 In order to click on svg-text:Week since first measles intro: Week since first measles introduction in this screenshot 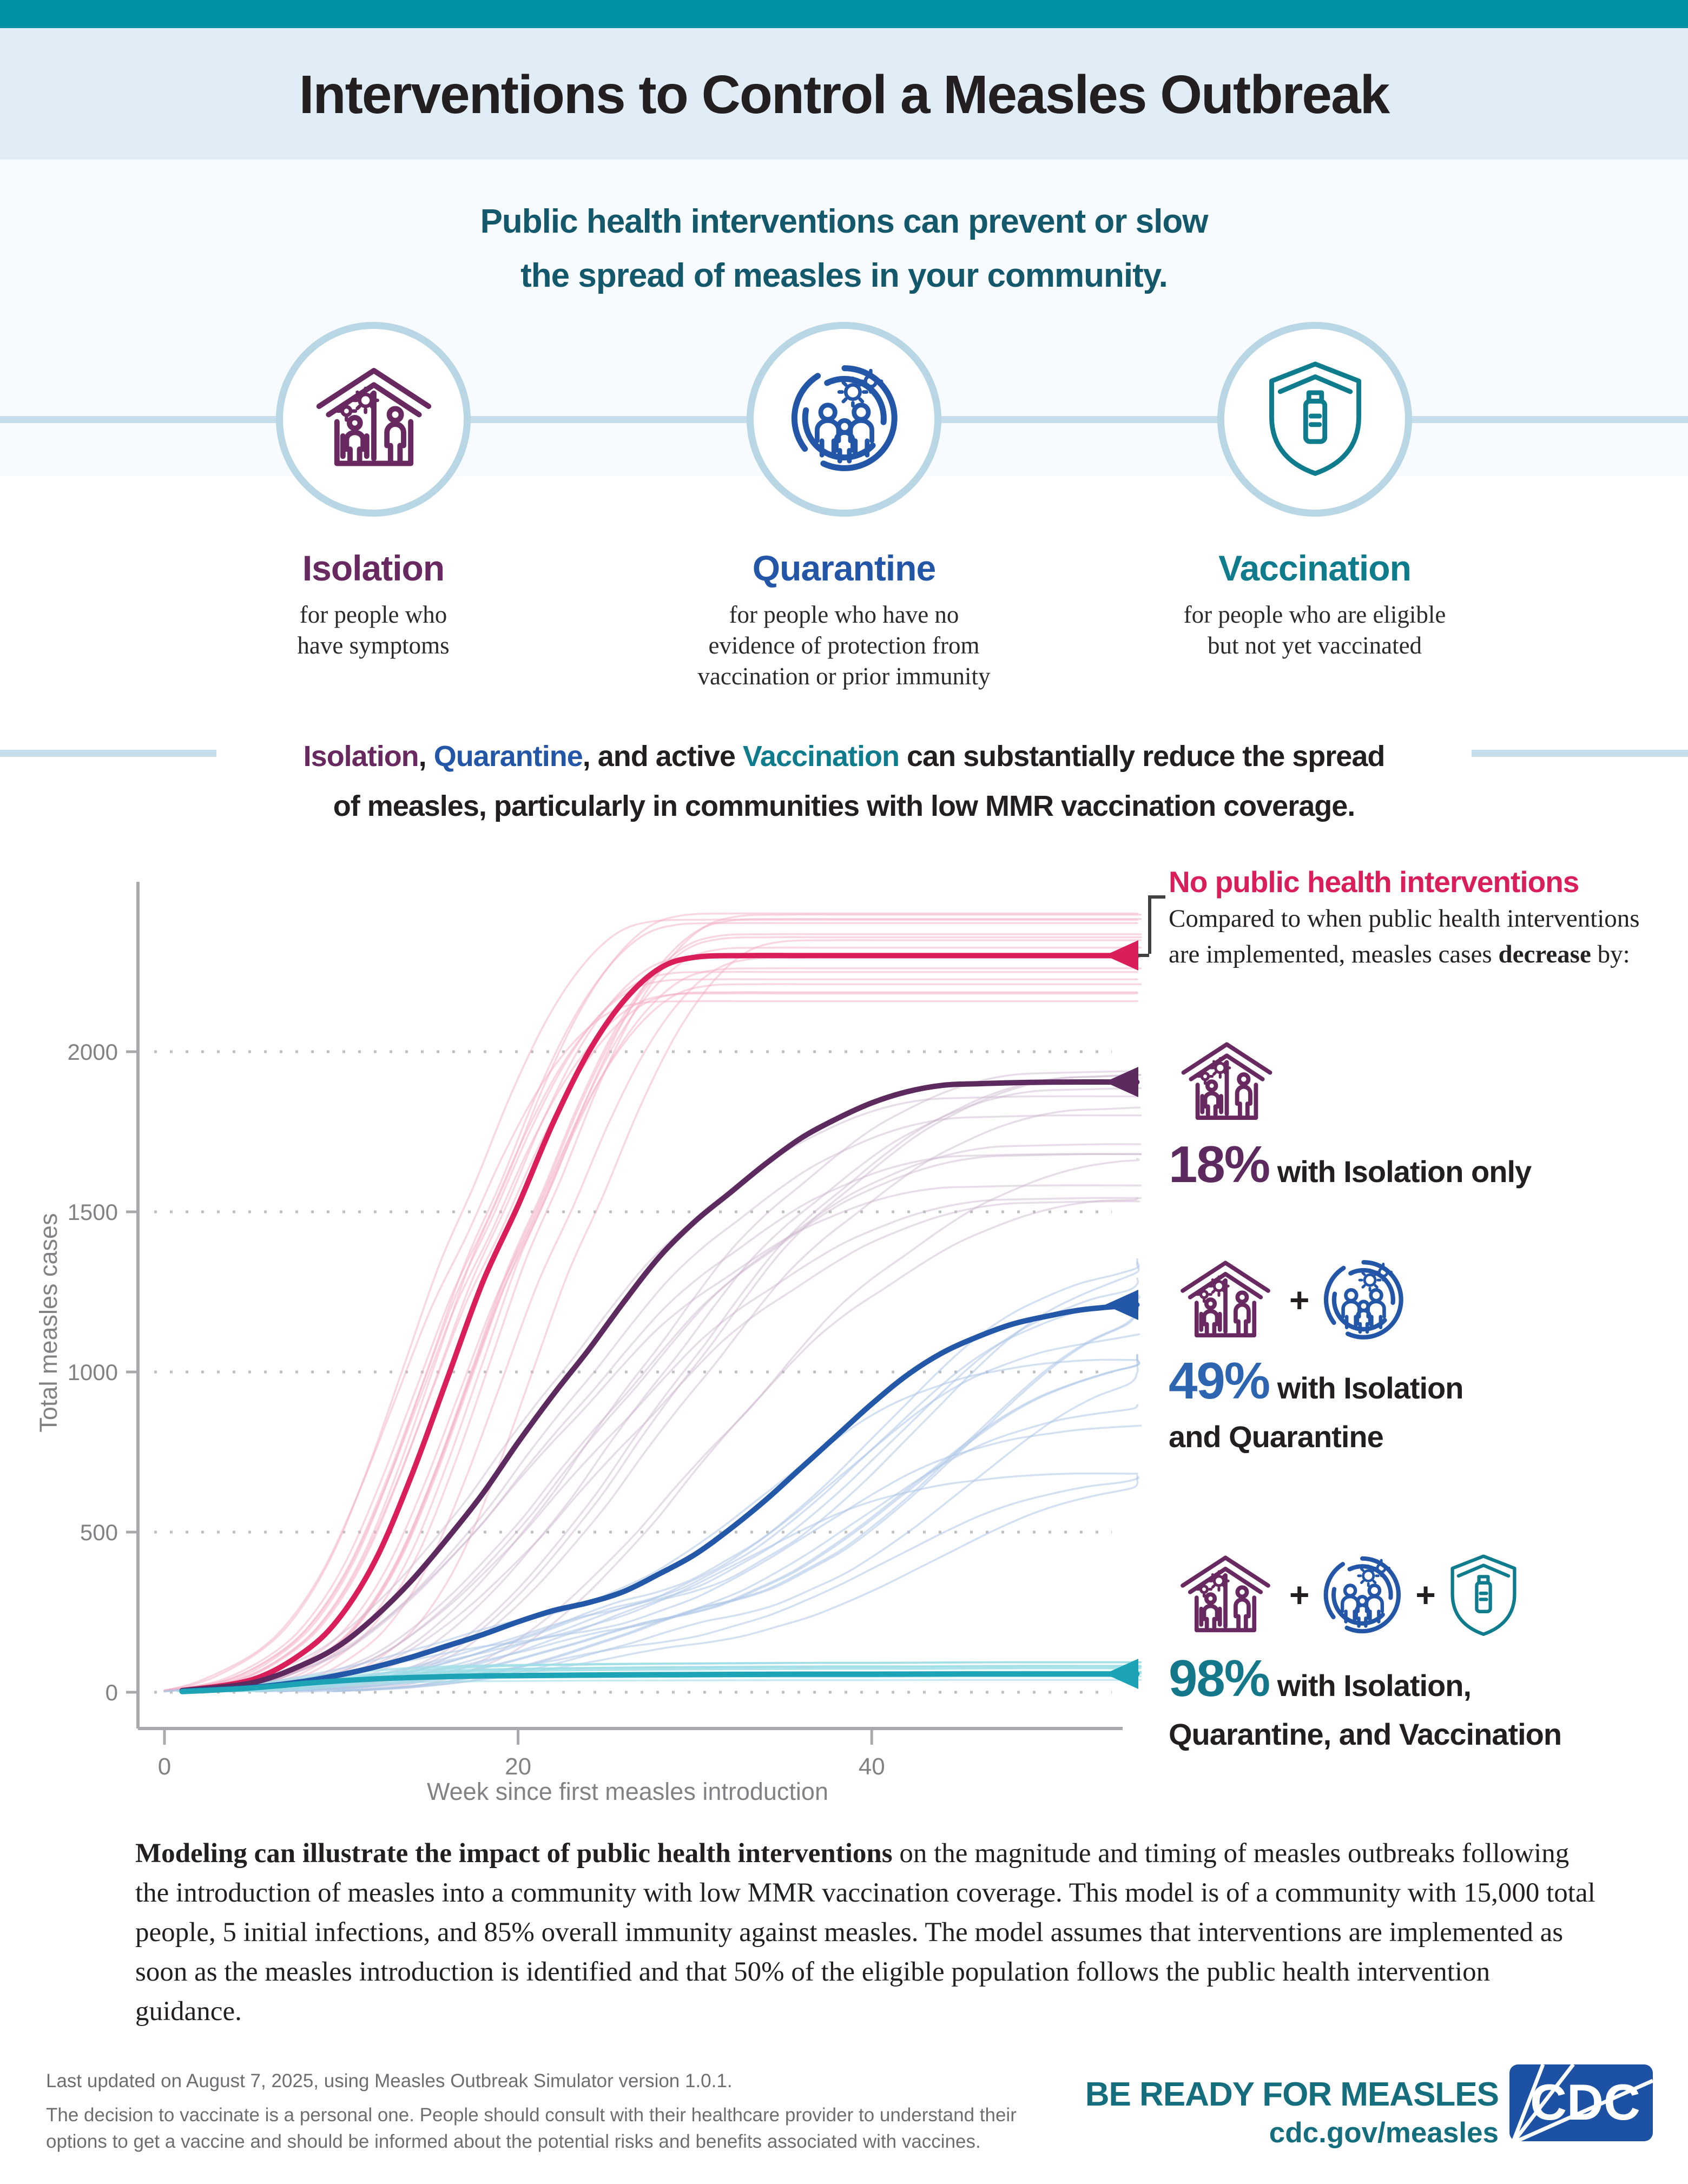, I will do `click(627, 1791)`.